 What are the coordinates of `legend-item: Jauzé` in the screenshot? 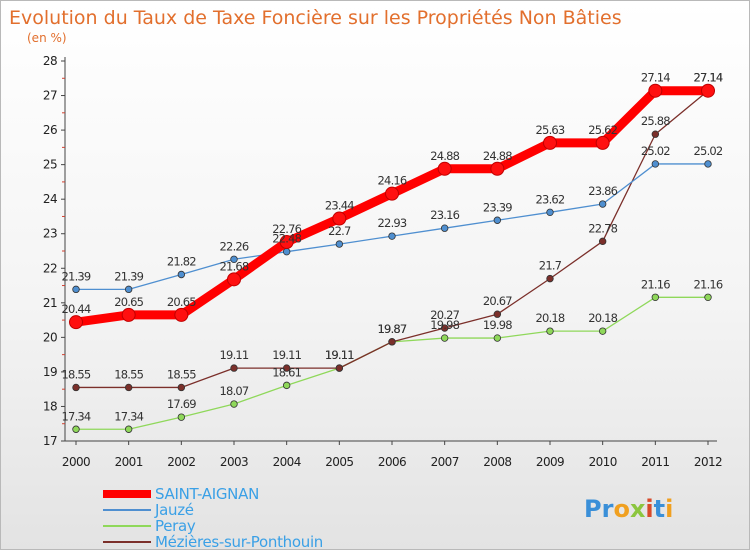 It's located at (148, 510).